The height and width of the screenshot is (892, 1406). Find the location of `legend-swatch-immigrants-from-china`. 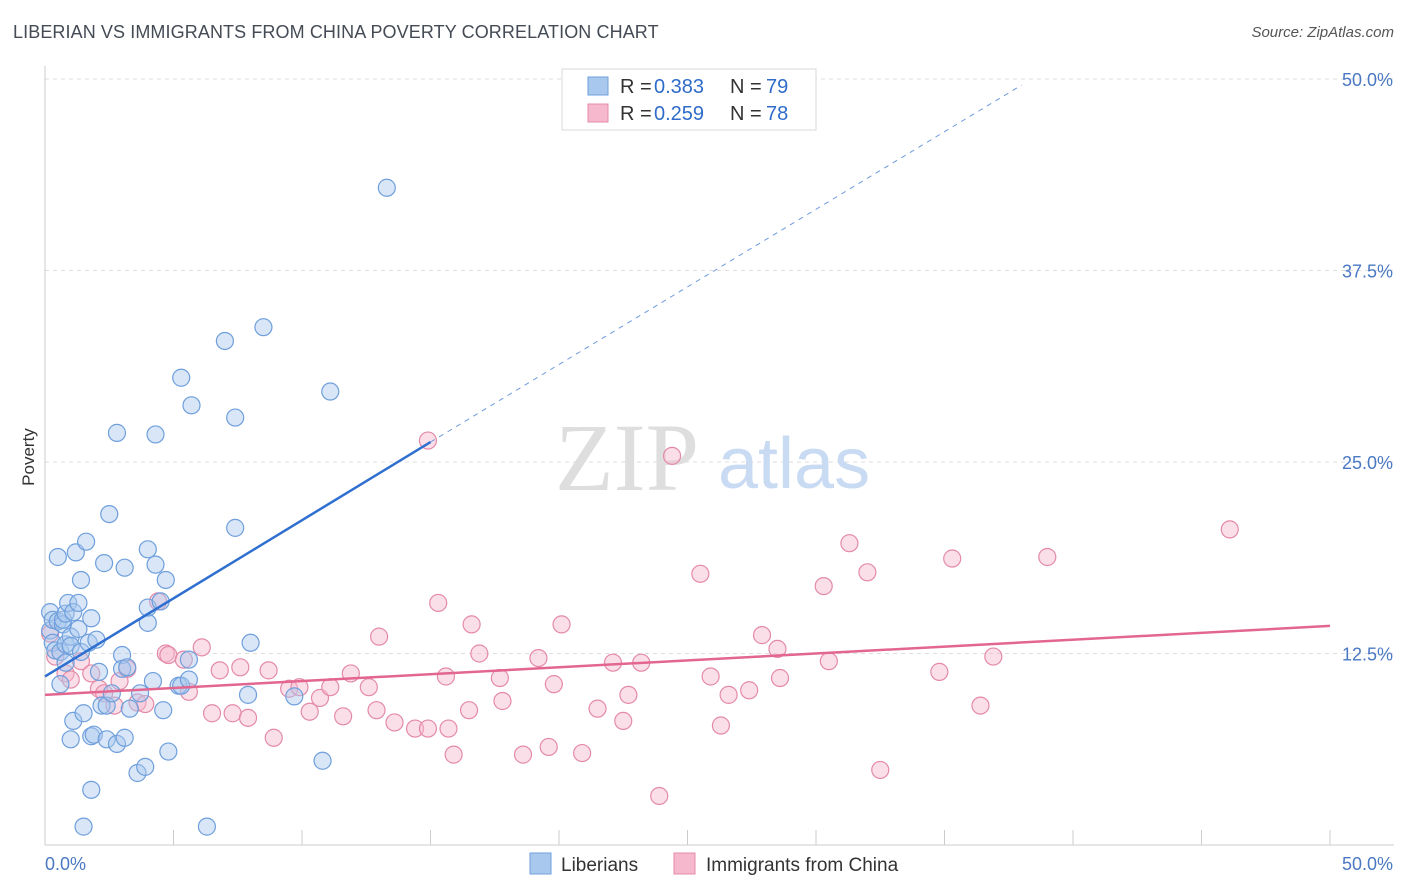

legend-swatch-immigrants-from-china is located at coordinates (684, 863).